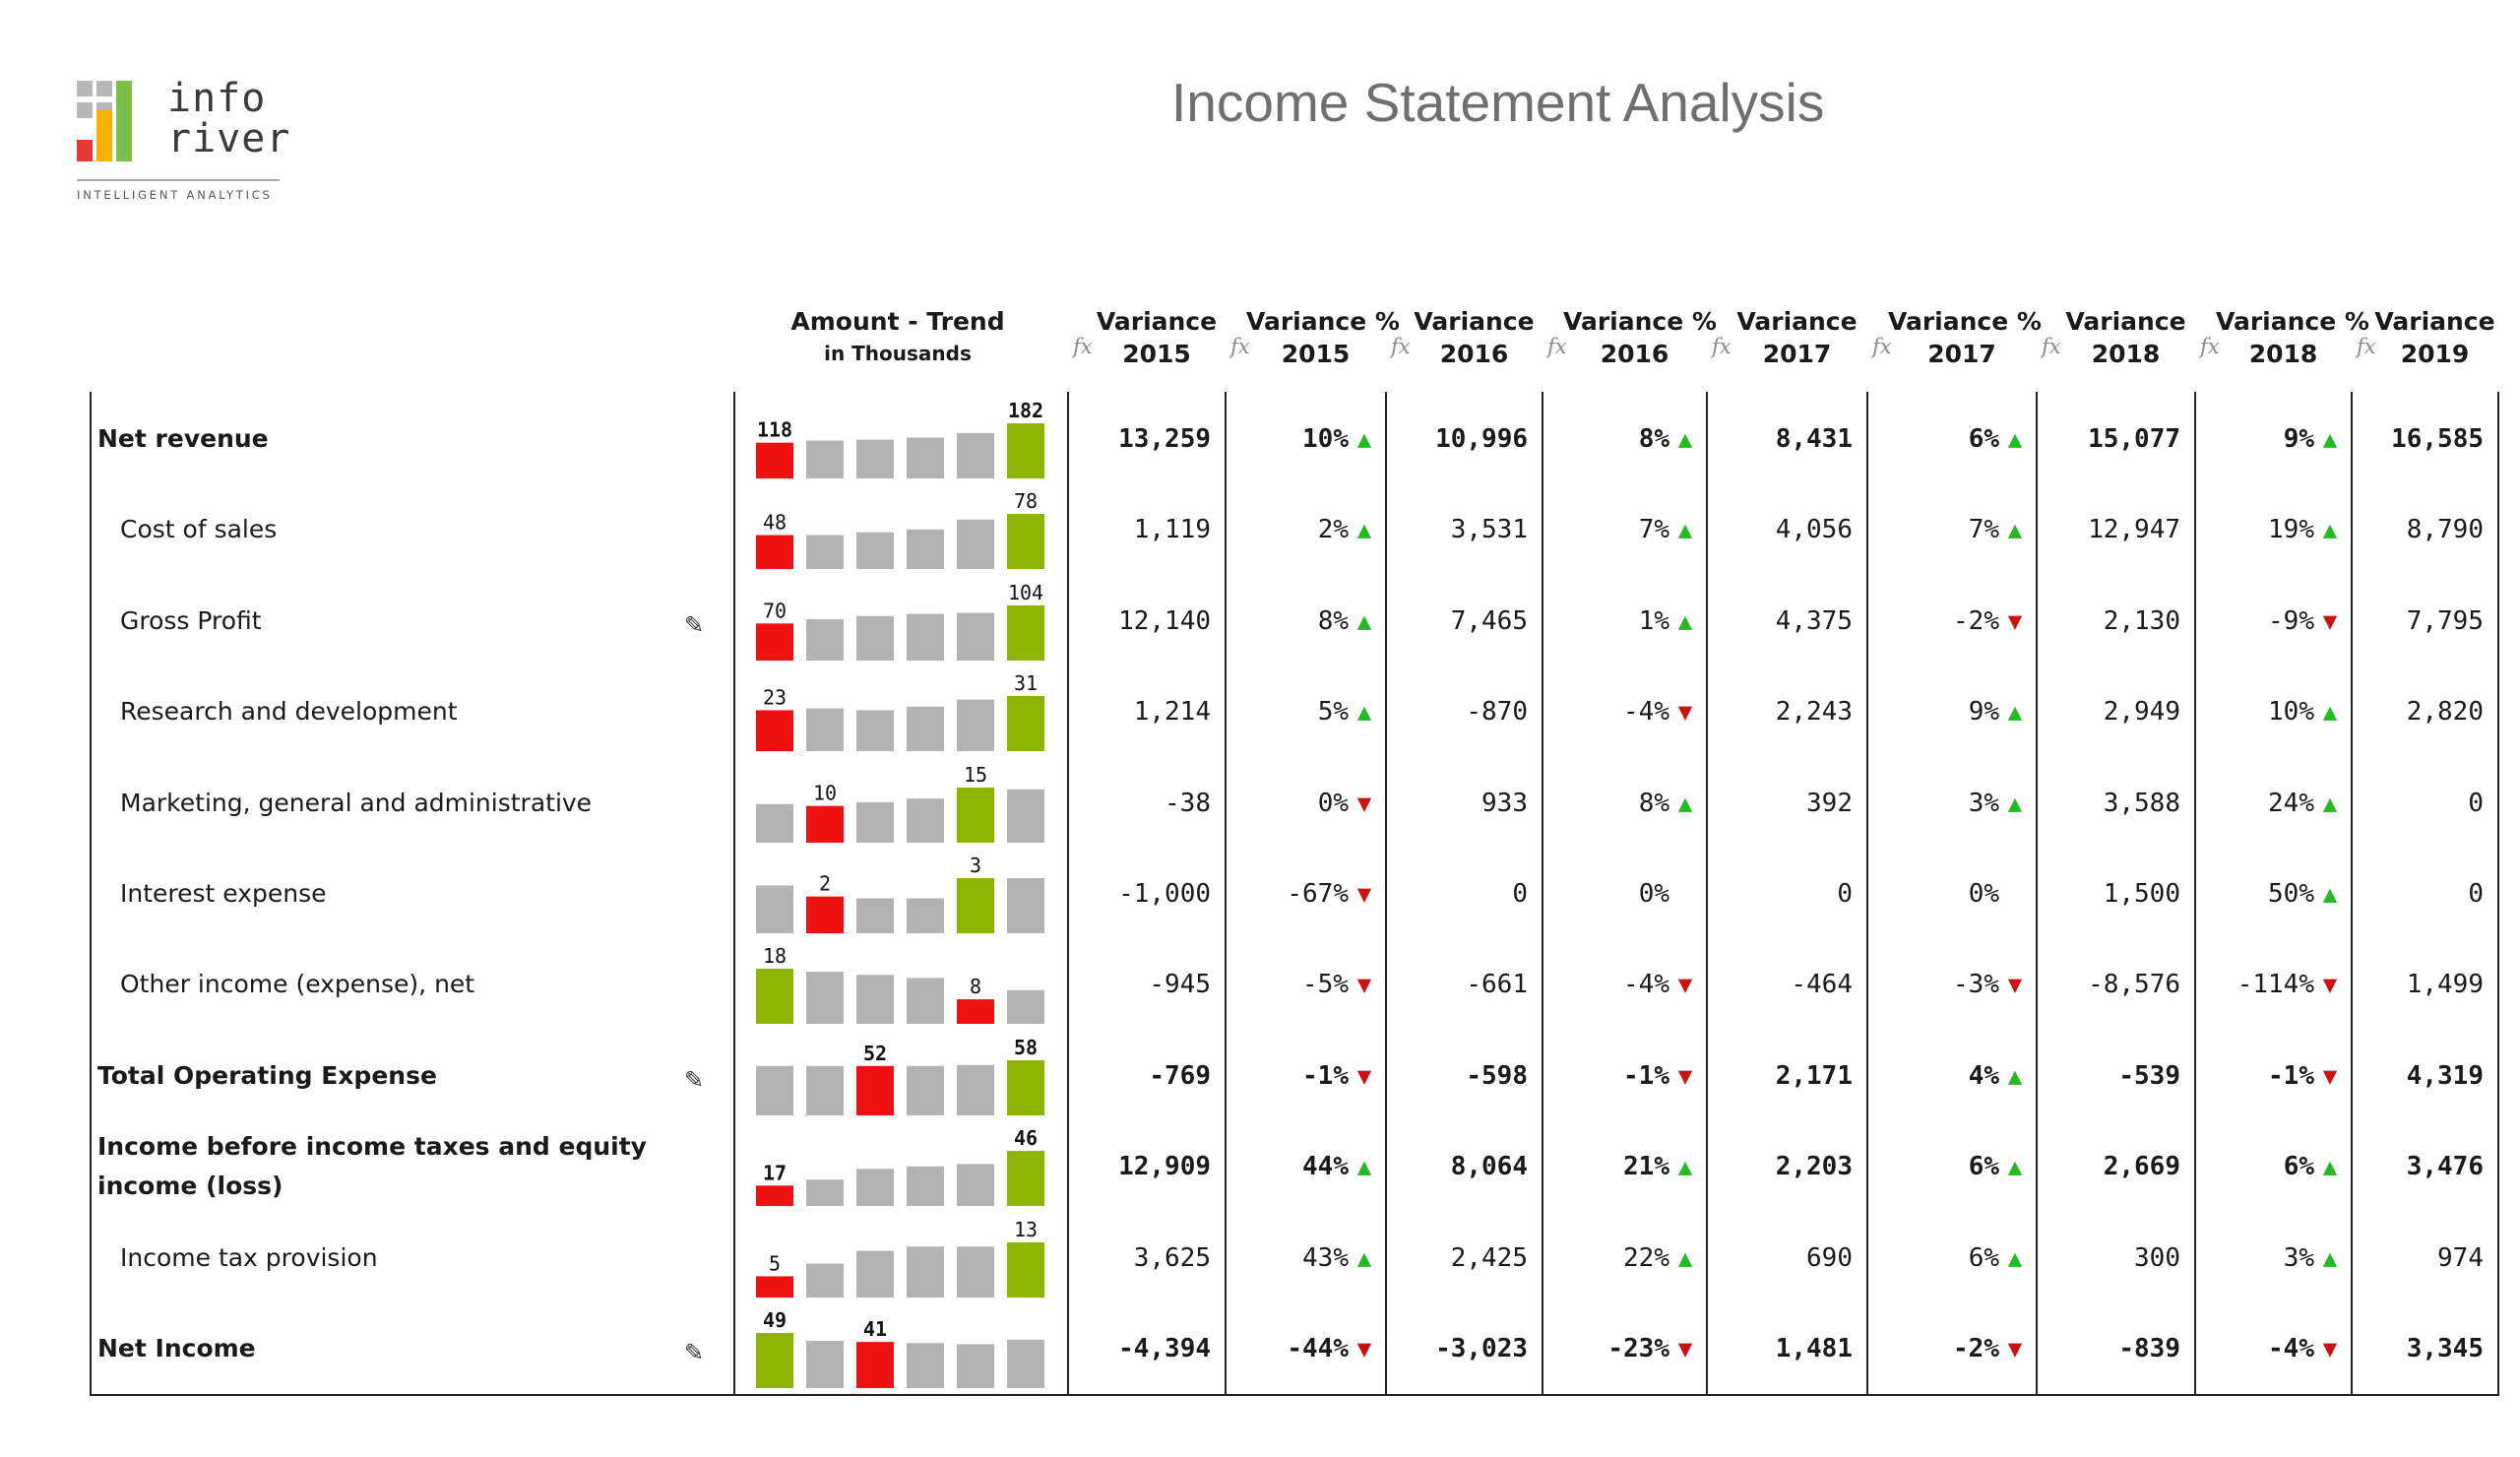 Image resolution: width=2520 pixels, height=1457 pixels. I want to click on variance-percent-cell: -5% ▼, so click(1301, 984).